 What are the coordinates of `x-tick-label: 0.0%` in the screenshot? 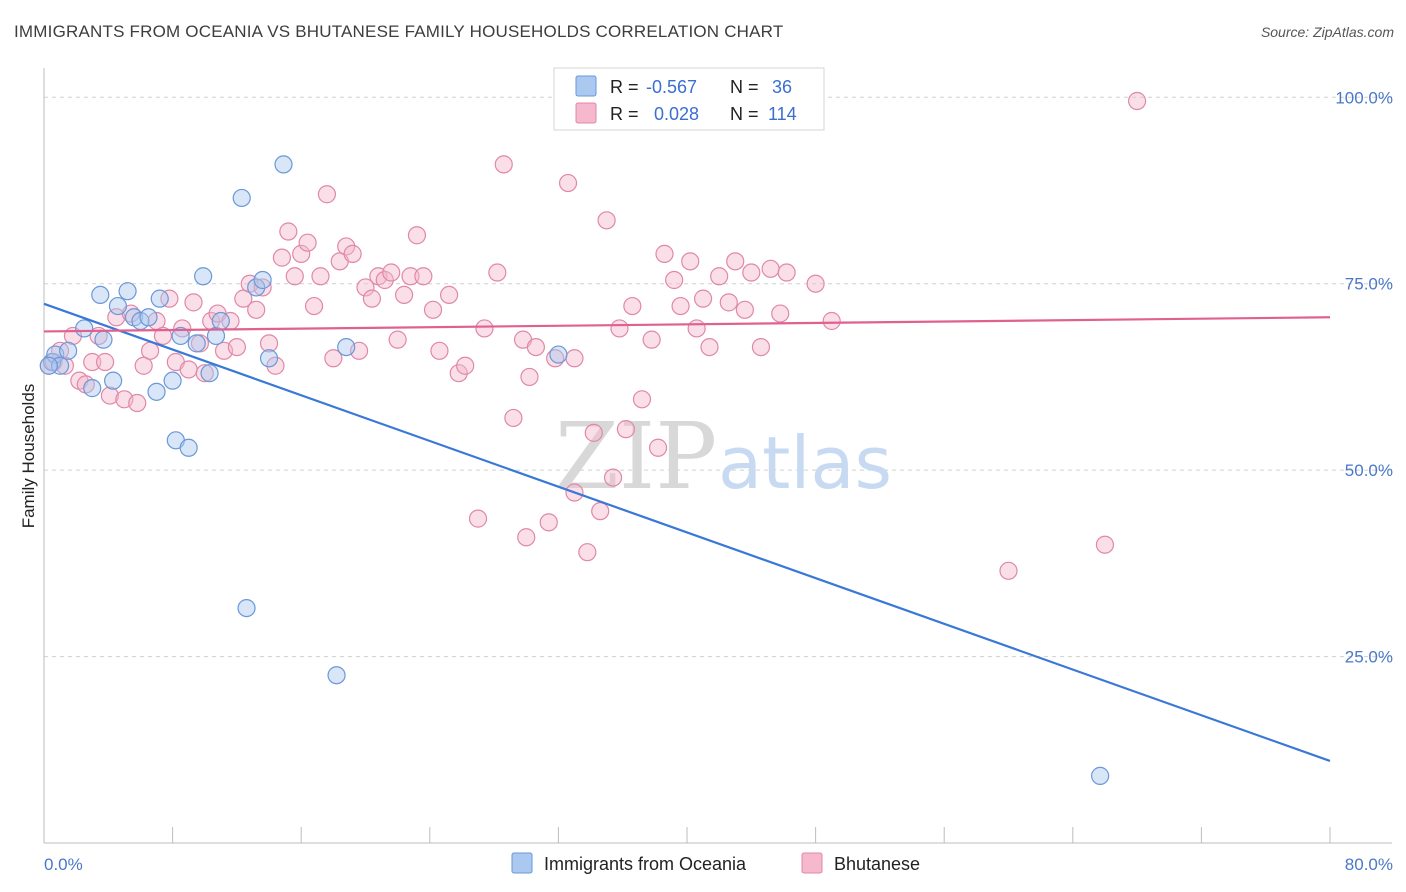 It's located at (63, 864).